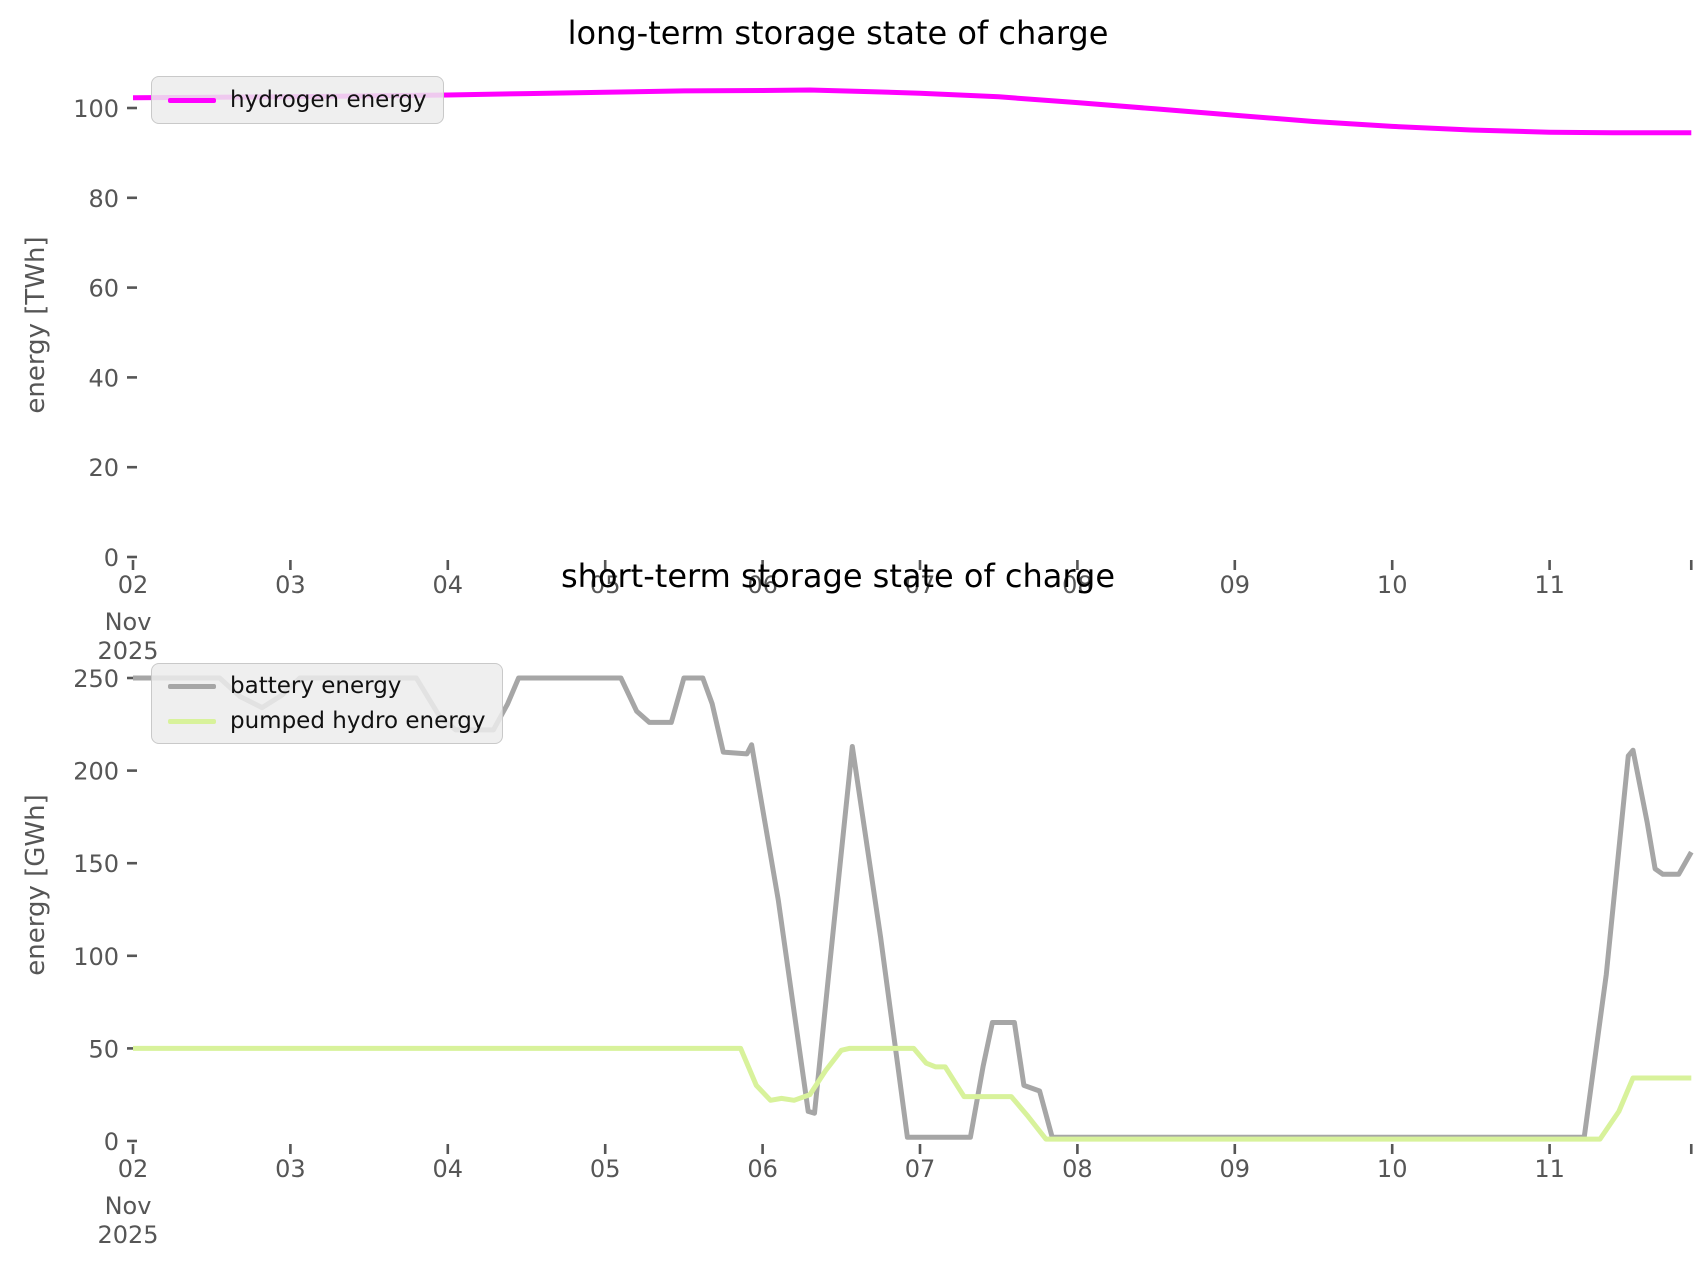 Image resolution: width=1706 pixels, height=1277 pixels. I want to click on short-term-x-tick-label-04: 04, so click(448, 1169).